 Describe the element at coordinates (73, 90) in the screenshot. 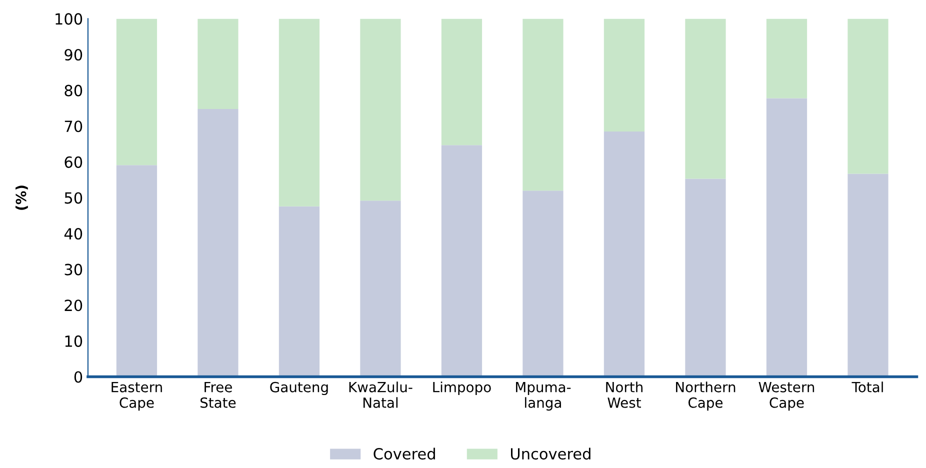

I see `y-tick-label: 80` at that location.